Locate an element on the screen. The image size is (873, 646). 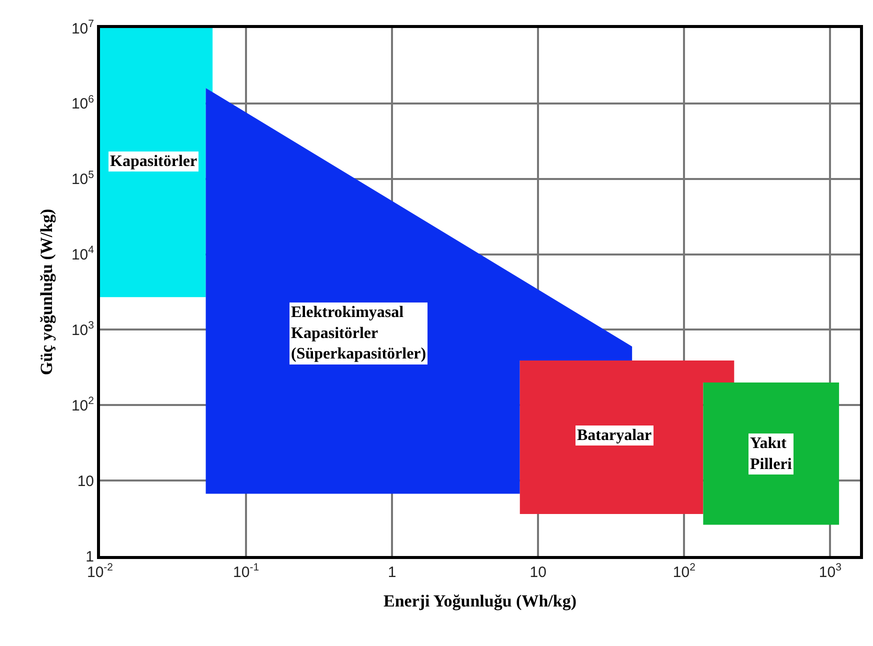
series-label: Elektrokimyasal Kapasitörler (Süperkapasitörler) is located at coordinates (358, 333).